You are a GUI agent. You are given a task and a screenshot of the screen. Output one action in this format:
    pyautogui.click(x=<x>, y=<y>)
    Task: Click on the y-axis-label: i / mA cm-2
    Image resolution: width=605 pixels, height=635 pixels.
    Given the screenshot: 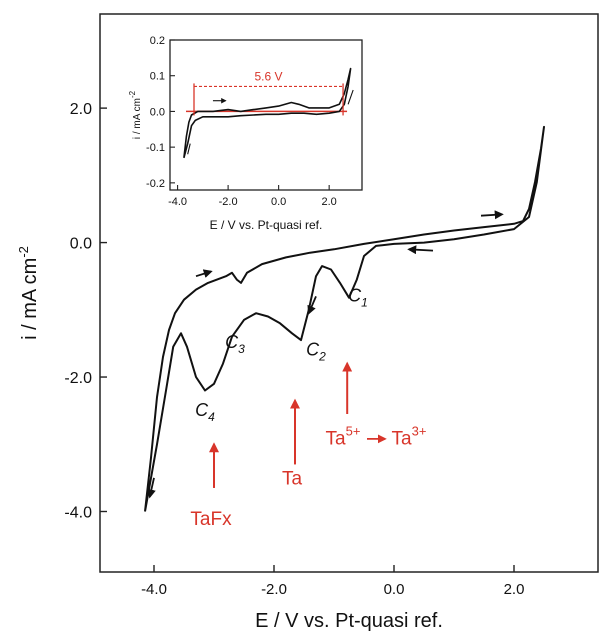 What is the action you would take?
    pyautogui.click(x=28, y=293)
    